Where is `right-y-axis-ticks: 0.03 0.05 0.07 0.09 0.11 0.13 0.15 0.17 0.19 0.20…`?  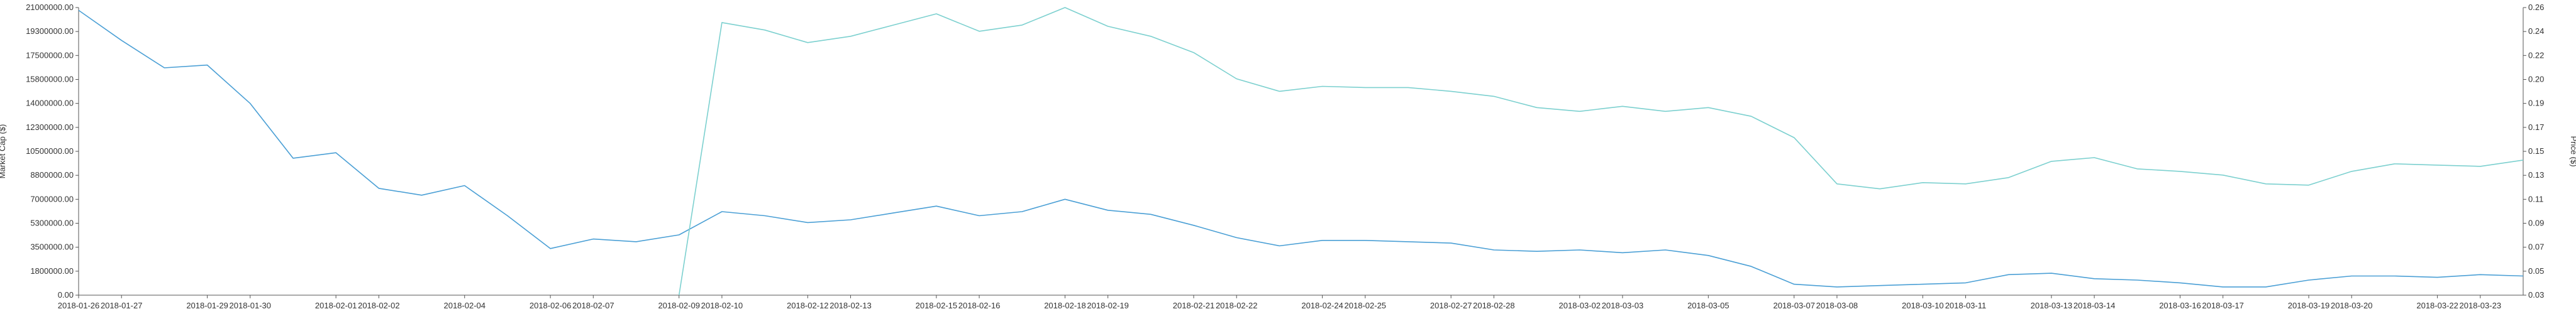
right-y-axis-ticks: 0.03 0.05 0.07 0.09 0.11 0.13 0.15 0.17 0.19 0.20… is located at coordinates (2533, 151).